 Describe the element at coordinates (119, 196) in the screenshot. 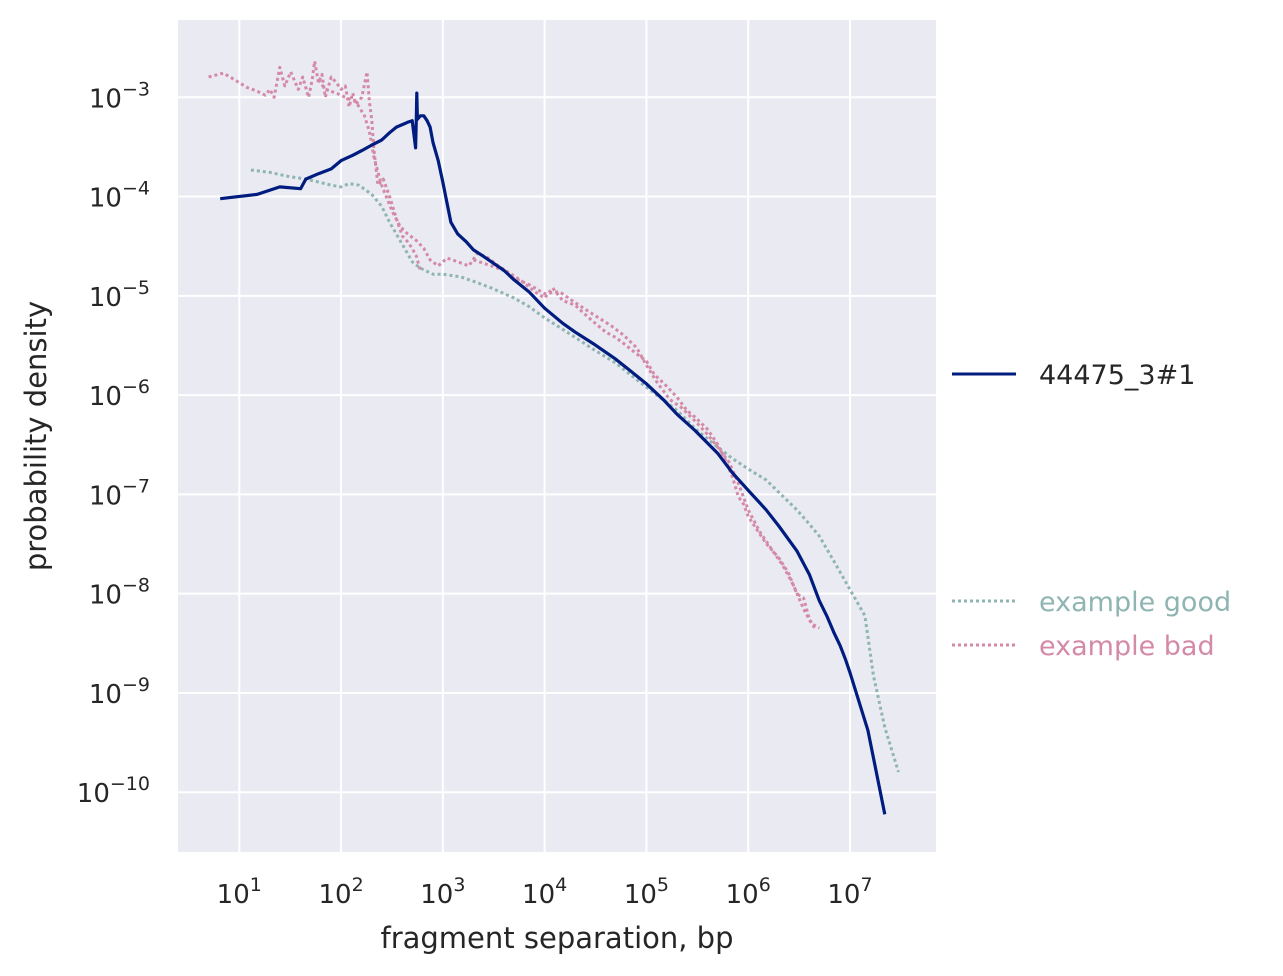

I see `y-tick-label: 10⁻⁴` at that location.